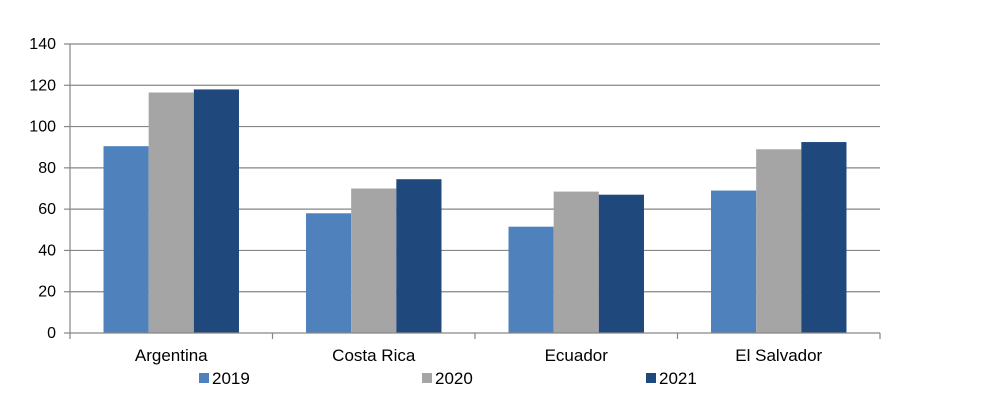 The height and width of the screenshot is (420, 993). I want to click on y-tick-label: 120, so click(42, 85).